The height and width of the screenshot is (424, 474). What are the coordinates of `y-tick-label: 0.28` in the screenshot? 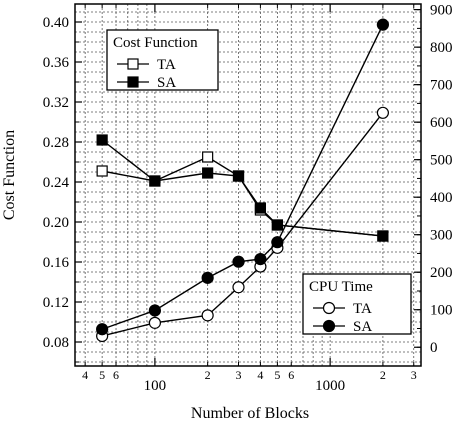 It's located at (56, 143).